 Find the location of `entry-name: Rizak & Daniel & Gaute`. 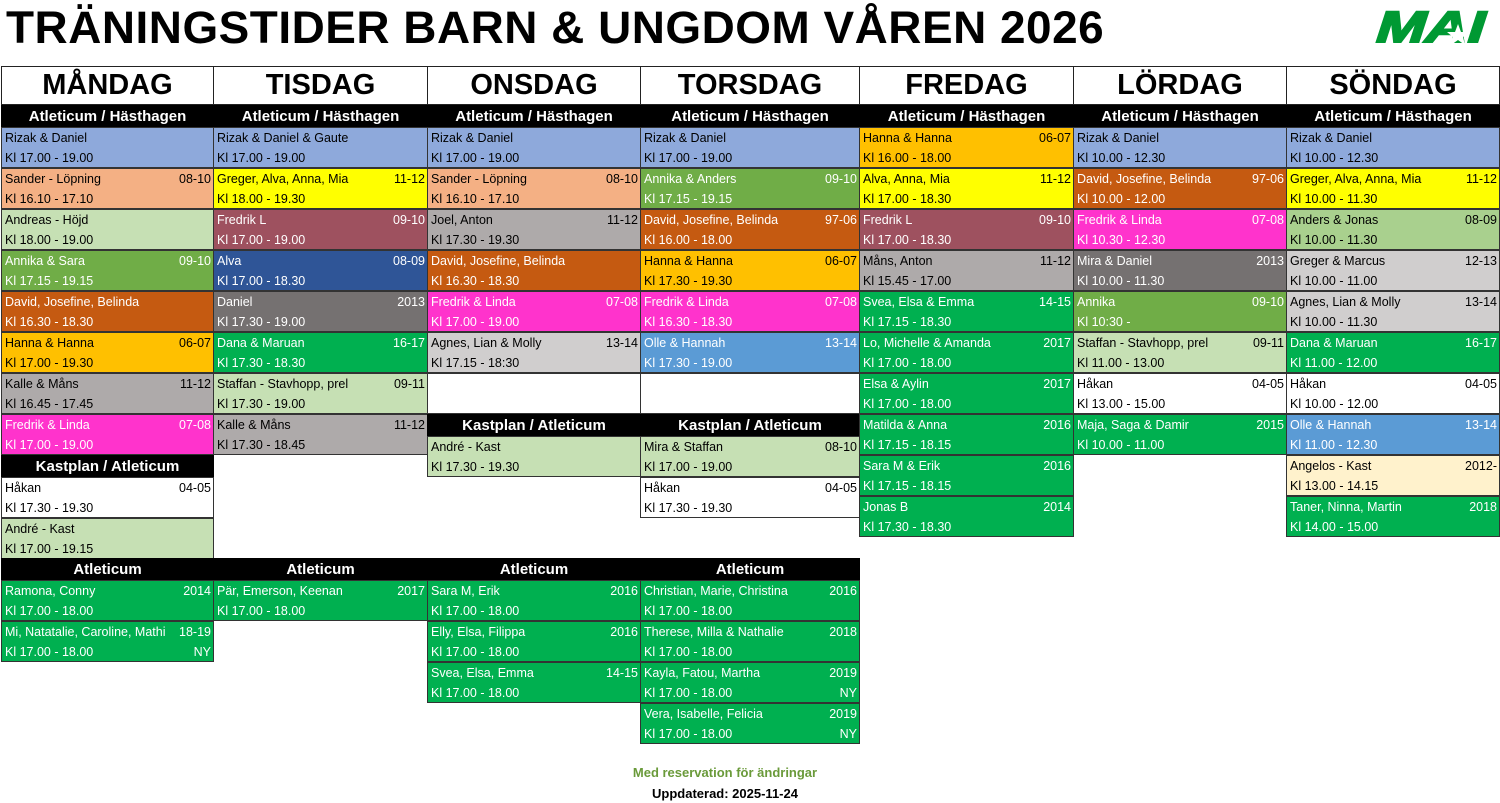

entry-name: Rizak & Daniel & Gaute is located at coordinates (283, 138).